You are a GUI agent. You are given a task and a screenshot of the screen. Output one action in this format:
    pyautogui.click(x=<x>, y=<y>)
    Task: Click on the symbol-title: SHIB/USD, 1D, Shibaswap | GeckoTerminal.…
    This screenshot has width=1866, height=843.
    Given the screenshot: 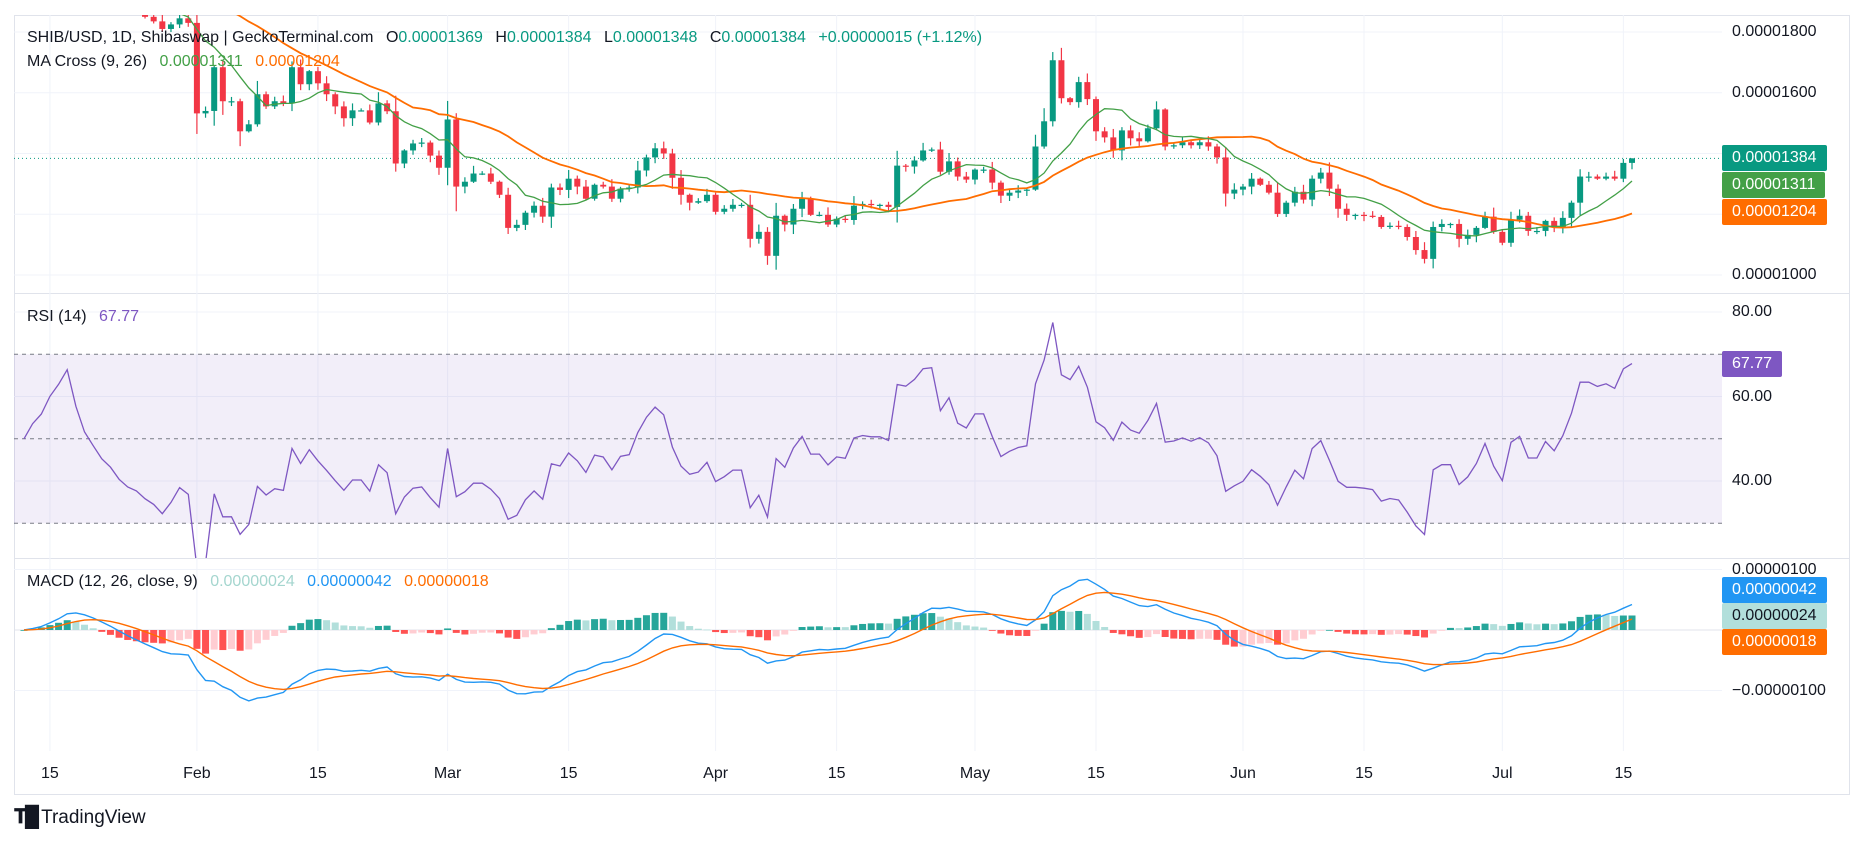 What is the action you would take?
    pyautogui.click(x=200, y=37)
    